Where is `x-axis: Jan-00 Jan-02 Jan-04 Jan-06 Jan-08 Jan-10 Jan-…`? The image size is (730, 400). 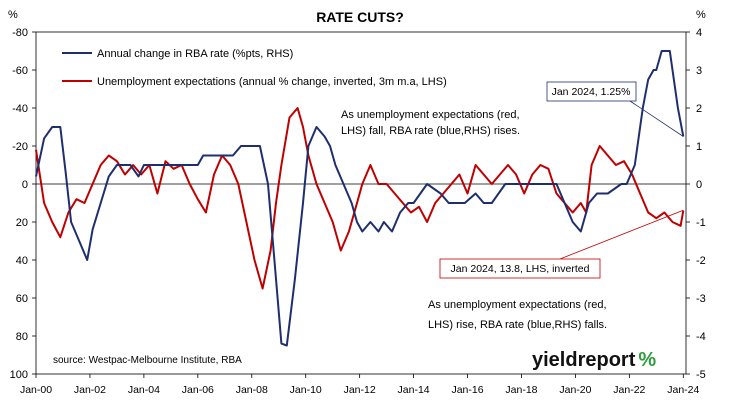 x-axis: Jan-00 Jan-02 Jan-04 Jan-06 Jan-08 Jan-10 Jan-… is located at coordinates (360, 385).